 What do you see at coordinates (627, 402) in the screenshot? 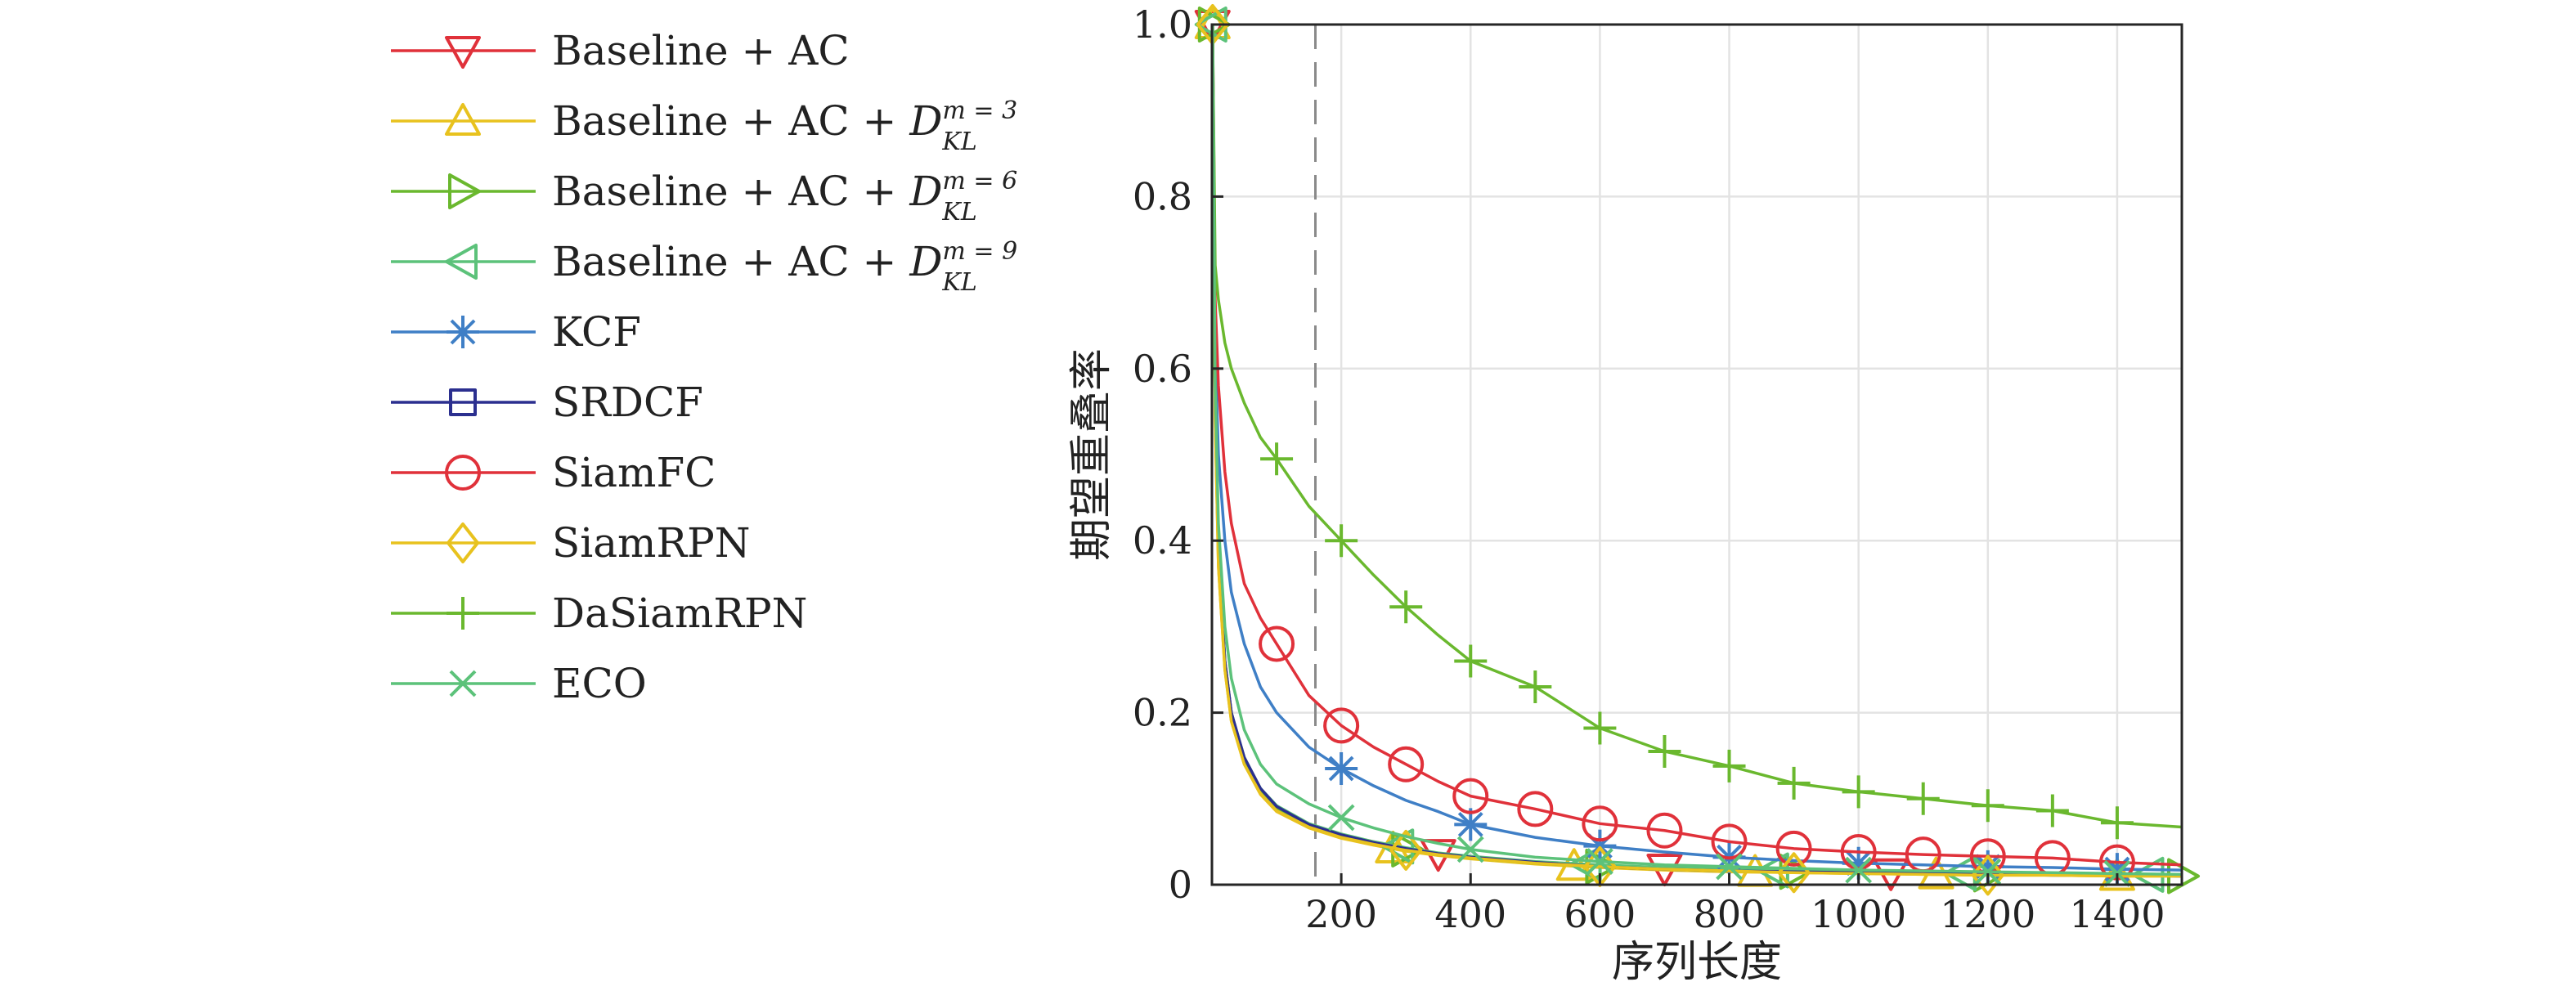
I see `legend-label: SRDCF` at bounding box center [627, 402].